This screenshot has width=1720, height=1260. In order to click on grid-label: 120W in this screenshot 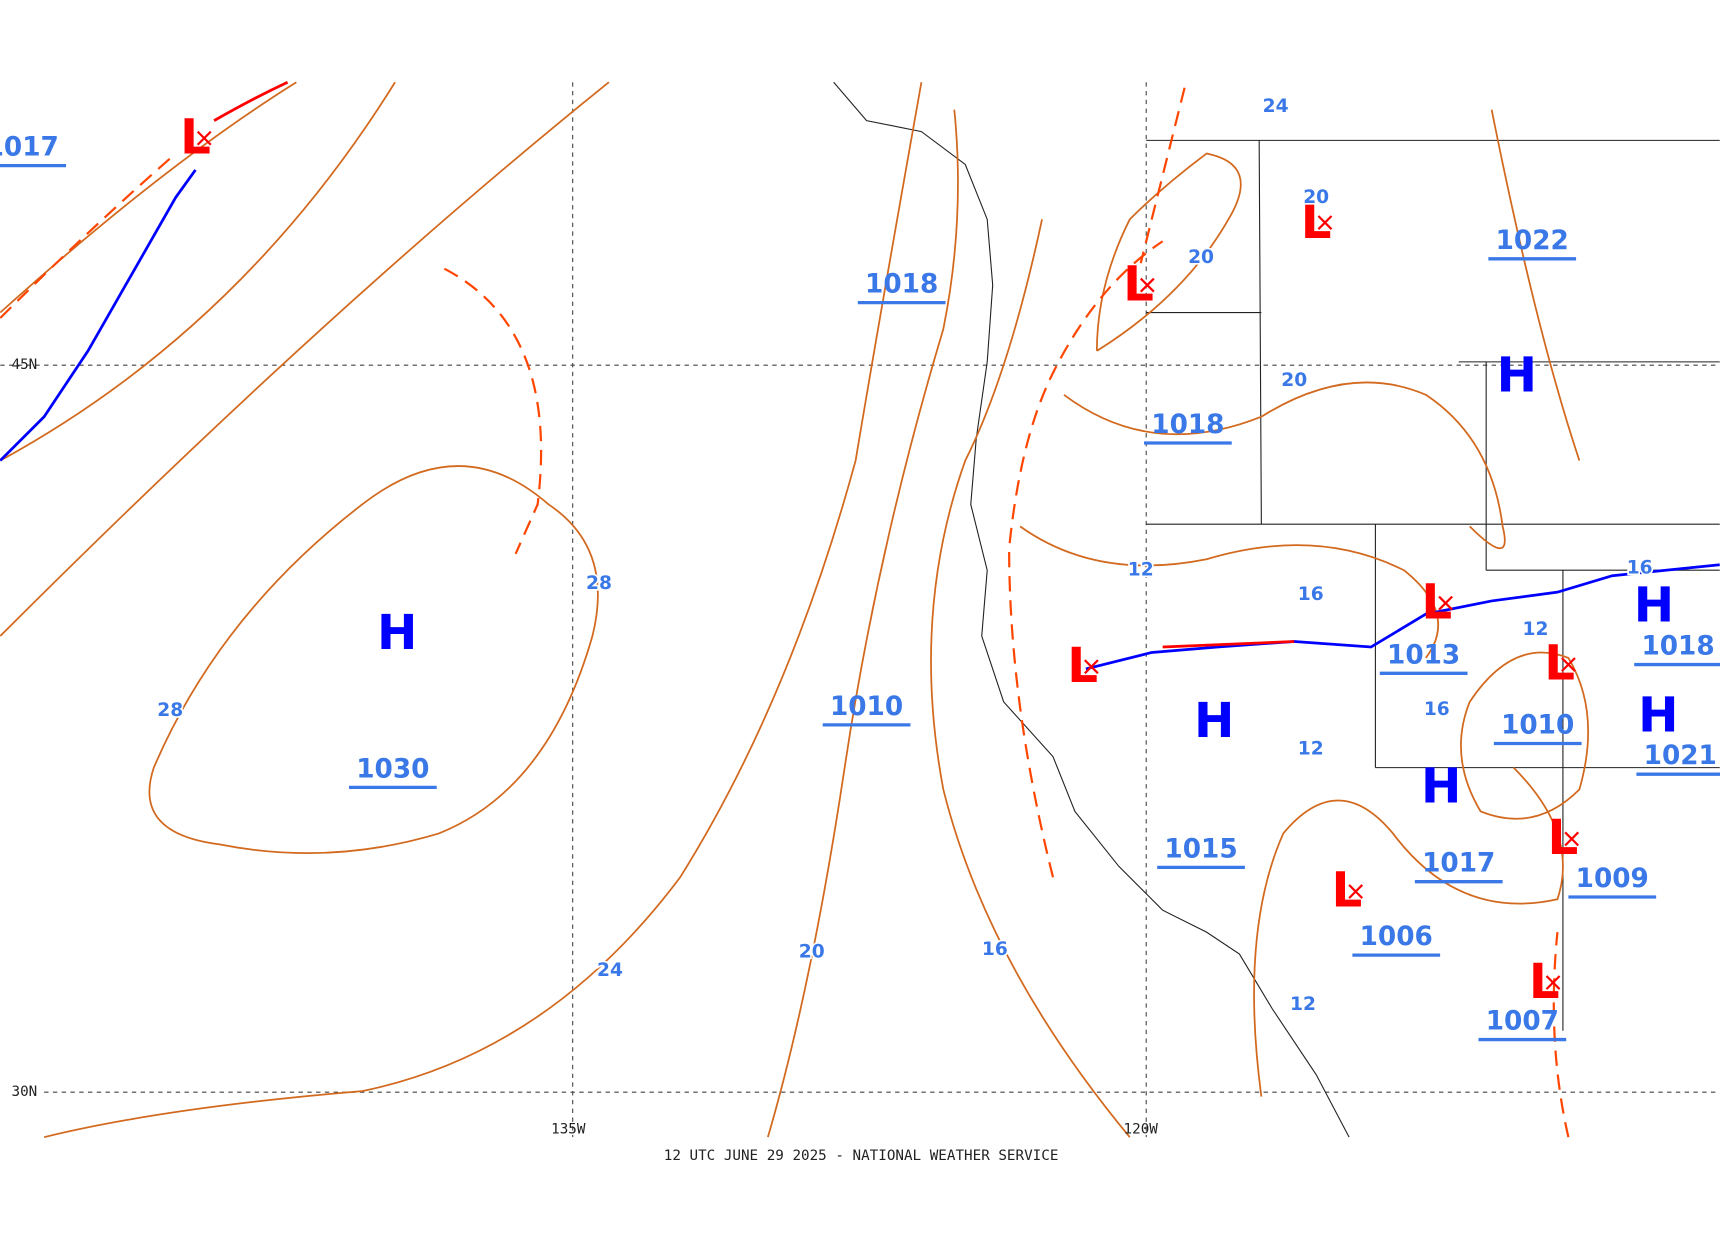, I will do `click(1141, 1130)`.